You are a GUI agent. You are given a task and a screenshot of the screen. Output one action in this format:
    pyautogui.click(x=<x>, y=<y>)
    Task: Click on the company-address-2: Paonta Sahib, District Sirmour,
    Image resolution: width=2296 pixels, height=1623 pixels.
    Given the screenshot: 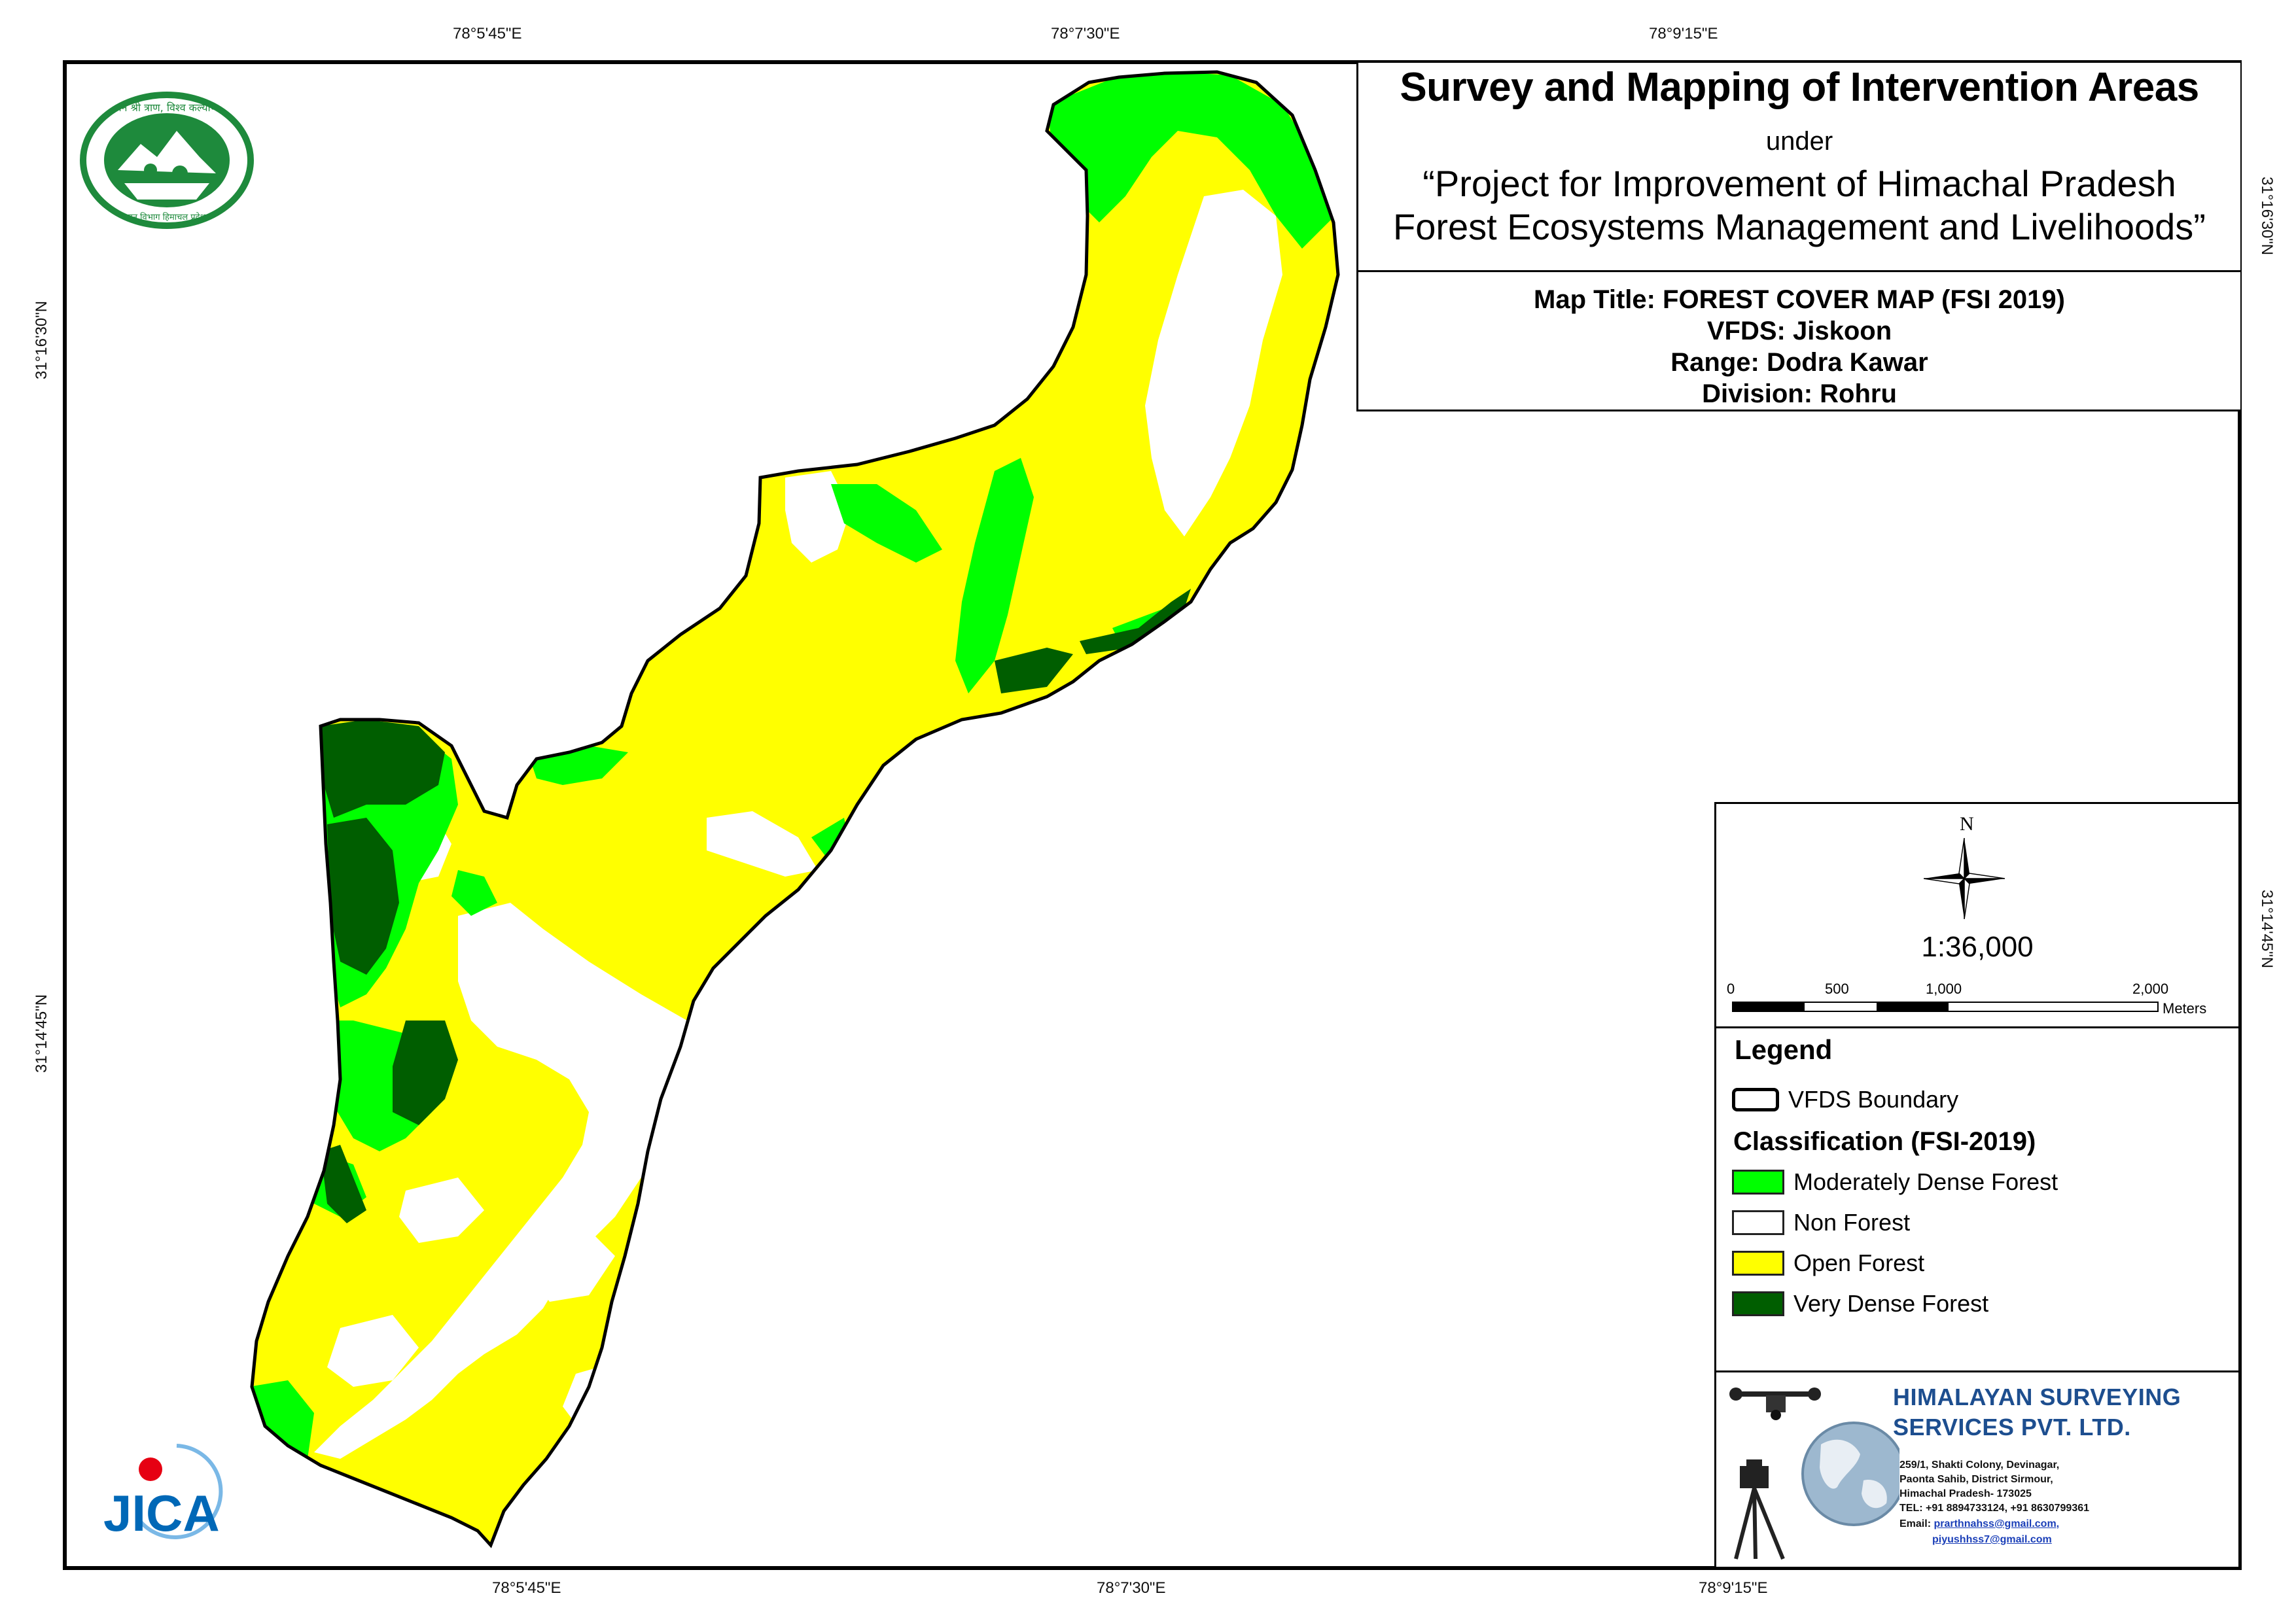 What is the action you would take?
    pyautogui.click(x=1976, y=1480)
    